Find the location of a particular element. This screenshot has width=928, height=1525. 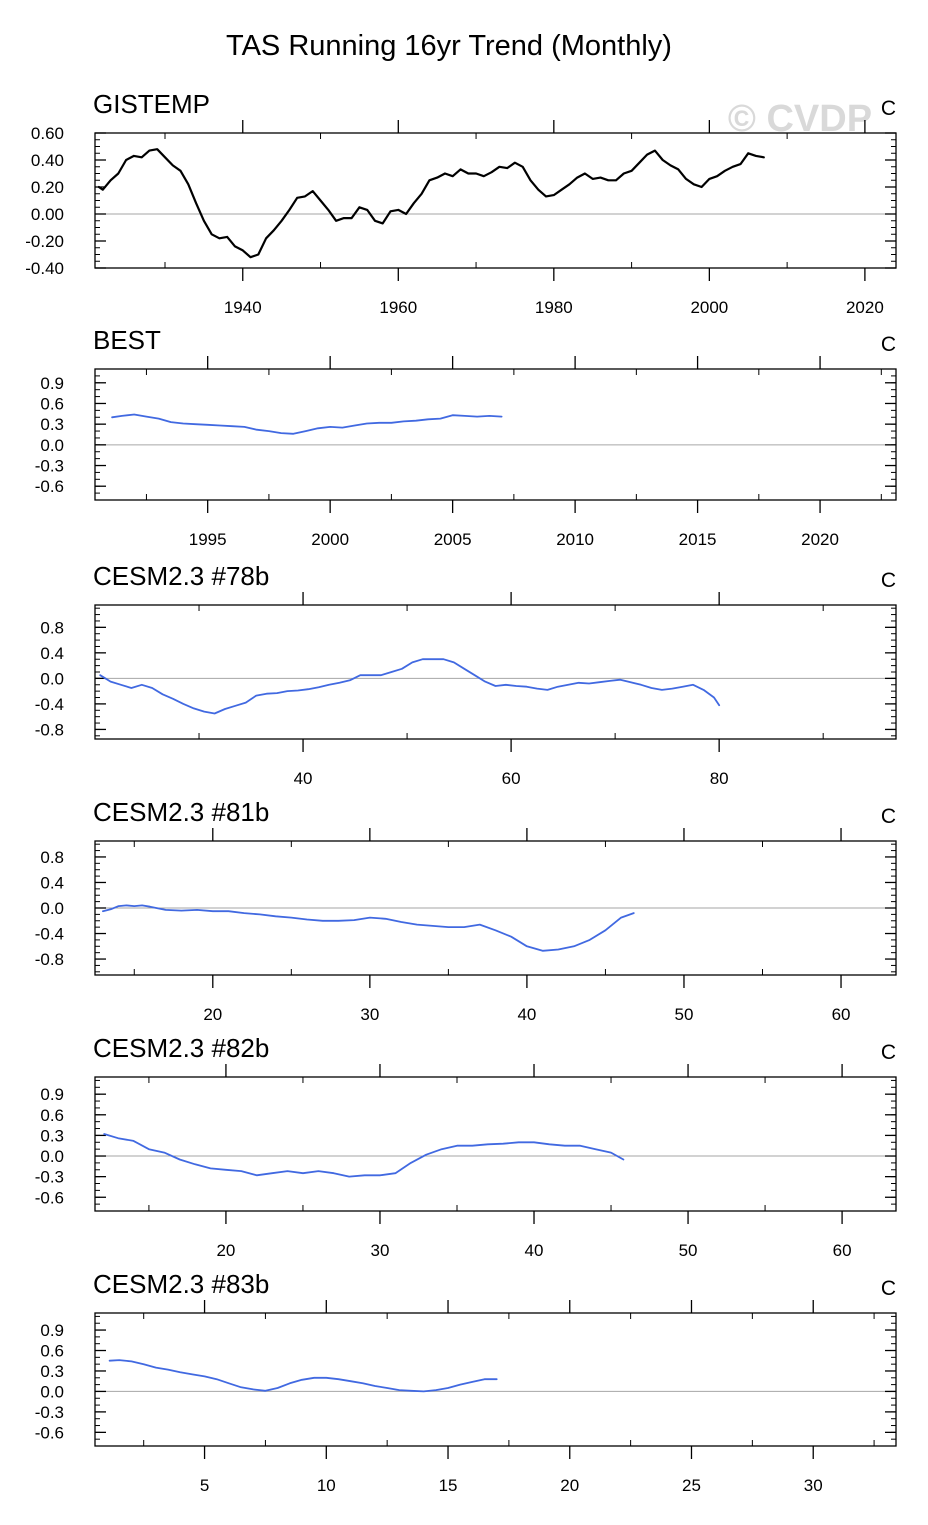

x-tick-label: 5 is located at coordinates (204, 1485).